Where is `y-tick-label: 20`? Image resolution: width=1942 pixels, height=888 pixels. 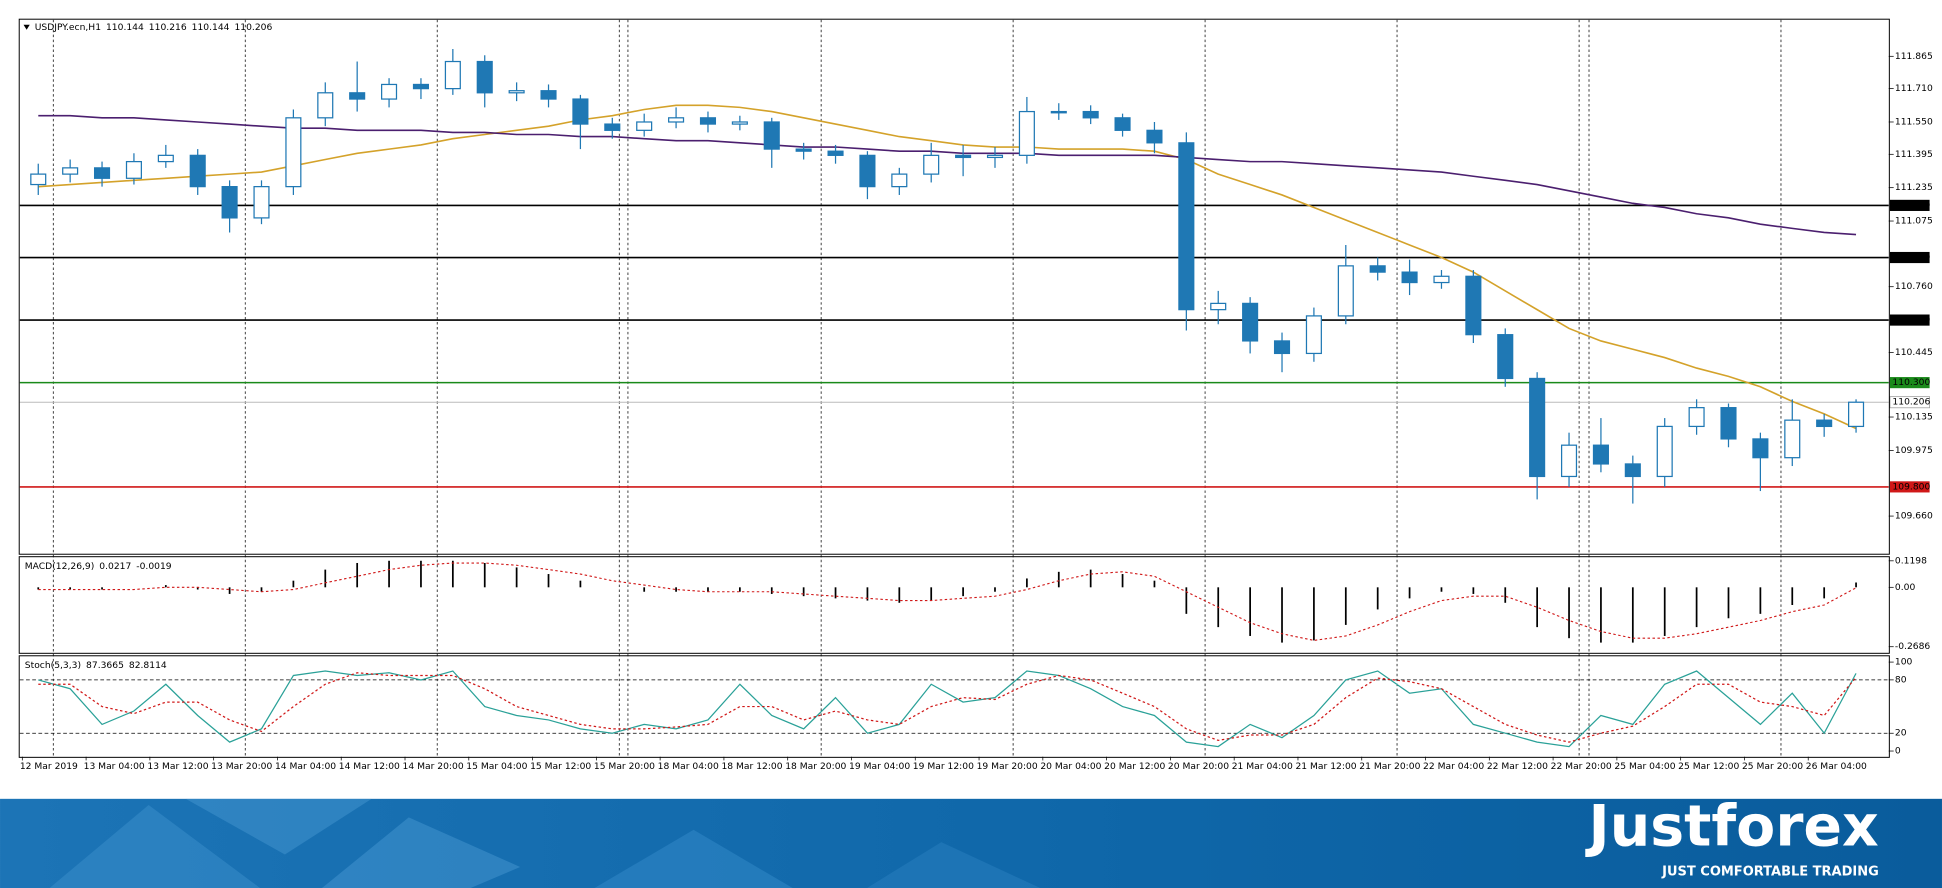 y-tick-label: 20 is located at coordinates (1901, 733).